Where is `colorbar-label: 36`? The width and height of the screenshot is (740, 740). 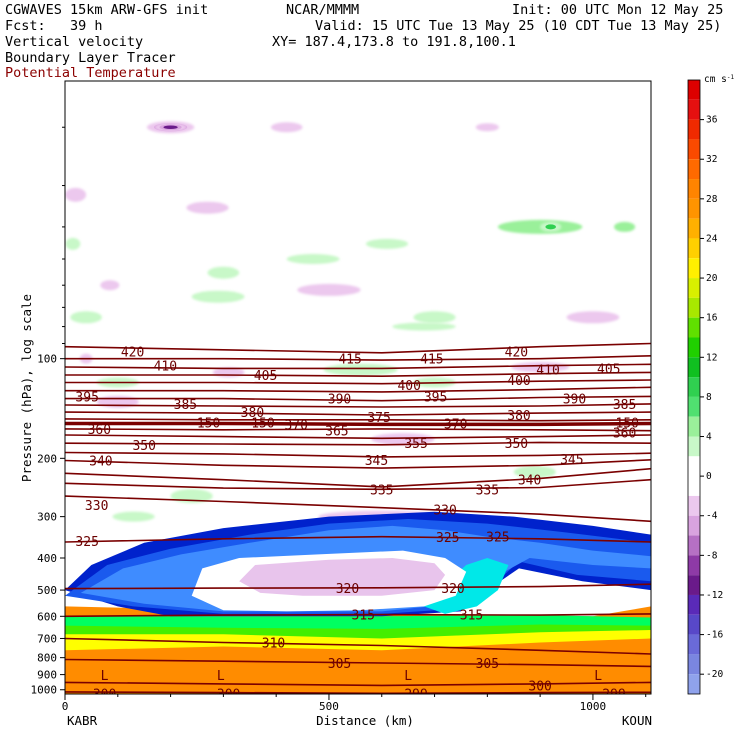
colorbar-label: 36 is located at coordinates (712, 120).